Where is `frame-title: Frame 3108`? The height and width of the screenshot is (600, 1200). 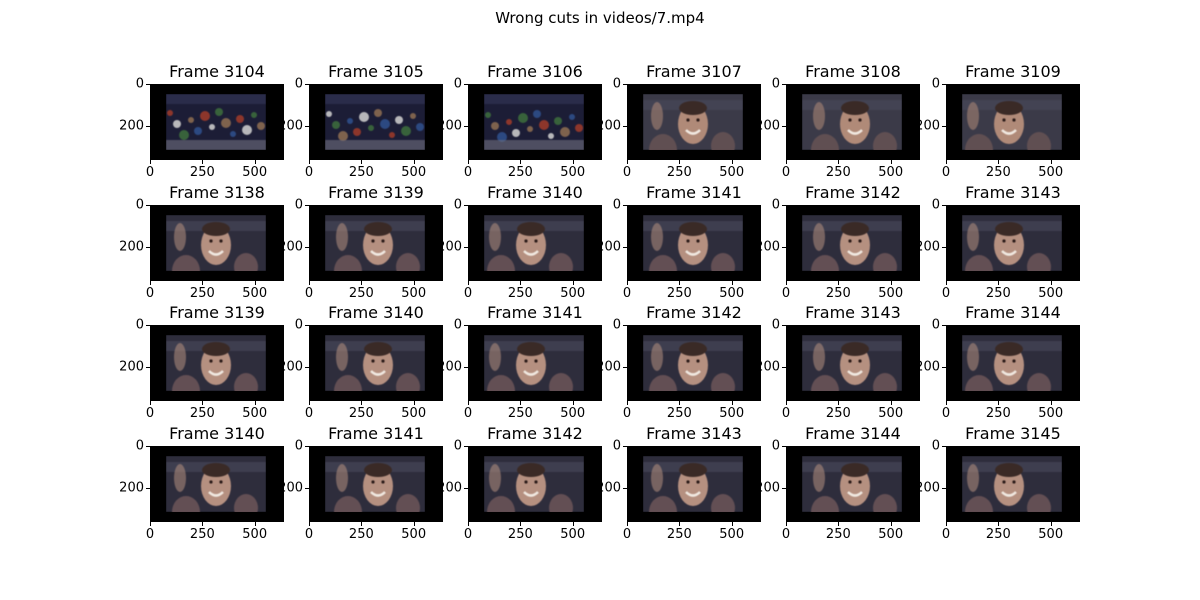
frame-title: Frame 3108 is located at coordinates (853, 71).